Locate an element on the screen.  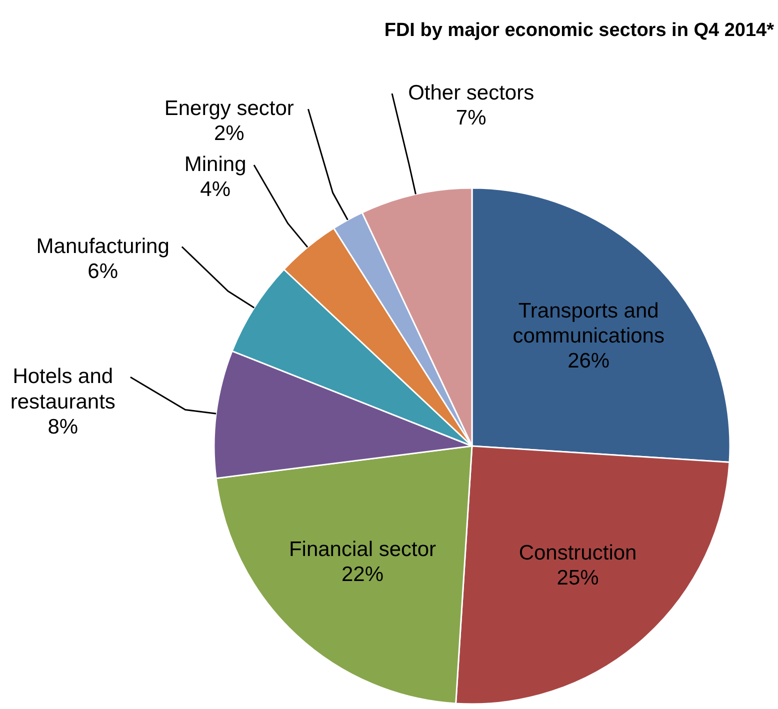
data-label: 7% is located at coordinates (471, 118).